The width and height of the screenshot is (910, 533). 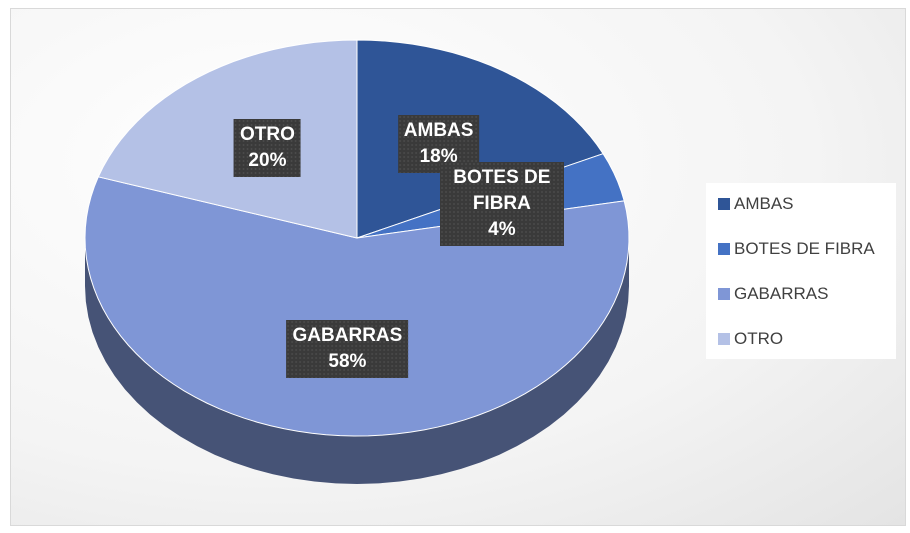 What do you see at coordinates (267, 161) in the screenshot?
I see `data-label-value: 20%` at bounding box center [267, 161].